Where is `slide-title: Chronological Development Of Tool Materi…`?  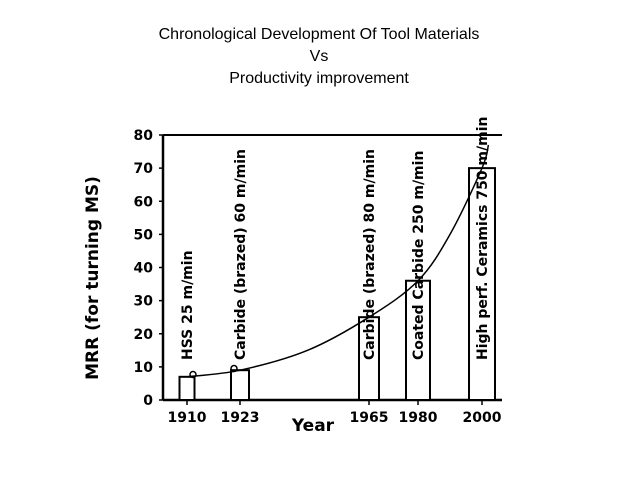
slide-title: Chronological Development Of Tool Materi… is located at coordinates (319, 57).